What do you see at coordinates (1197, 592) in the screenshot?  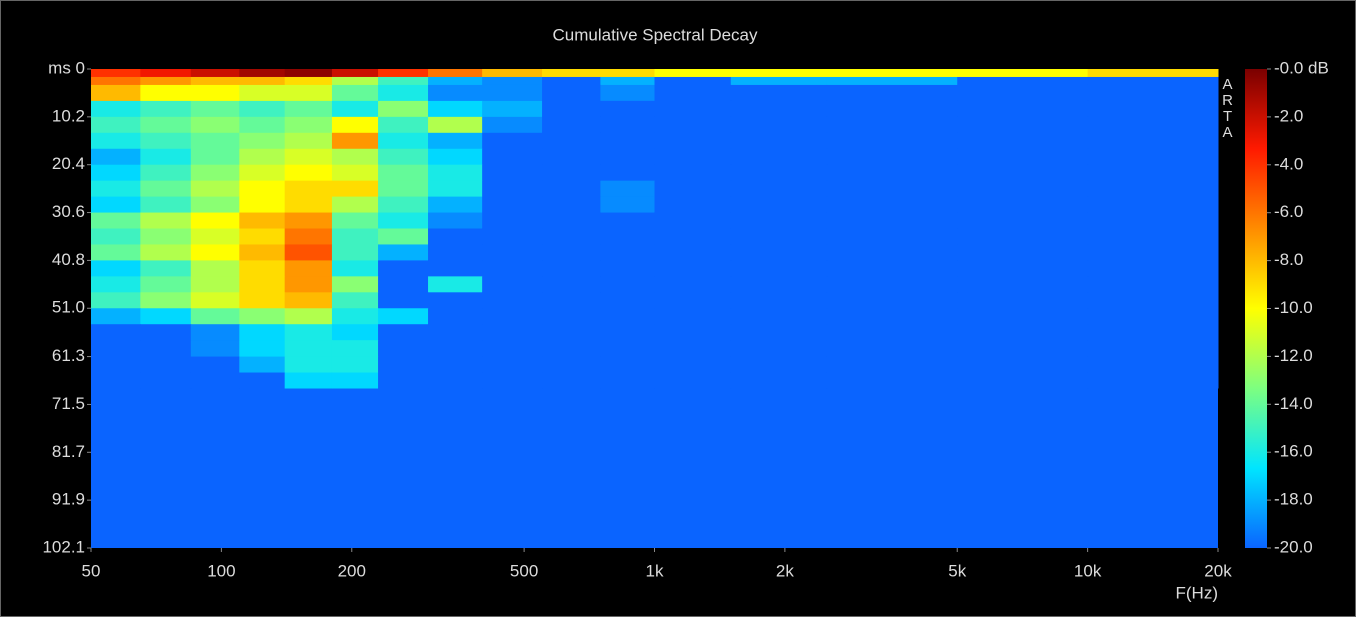 I see `x-axis-label: F(Hz)` at bounding box center [1197, 592].